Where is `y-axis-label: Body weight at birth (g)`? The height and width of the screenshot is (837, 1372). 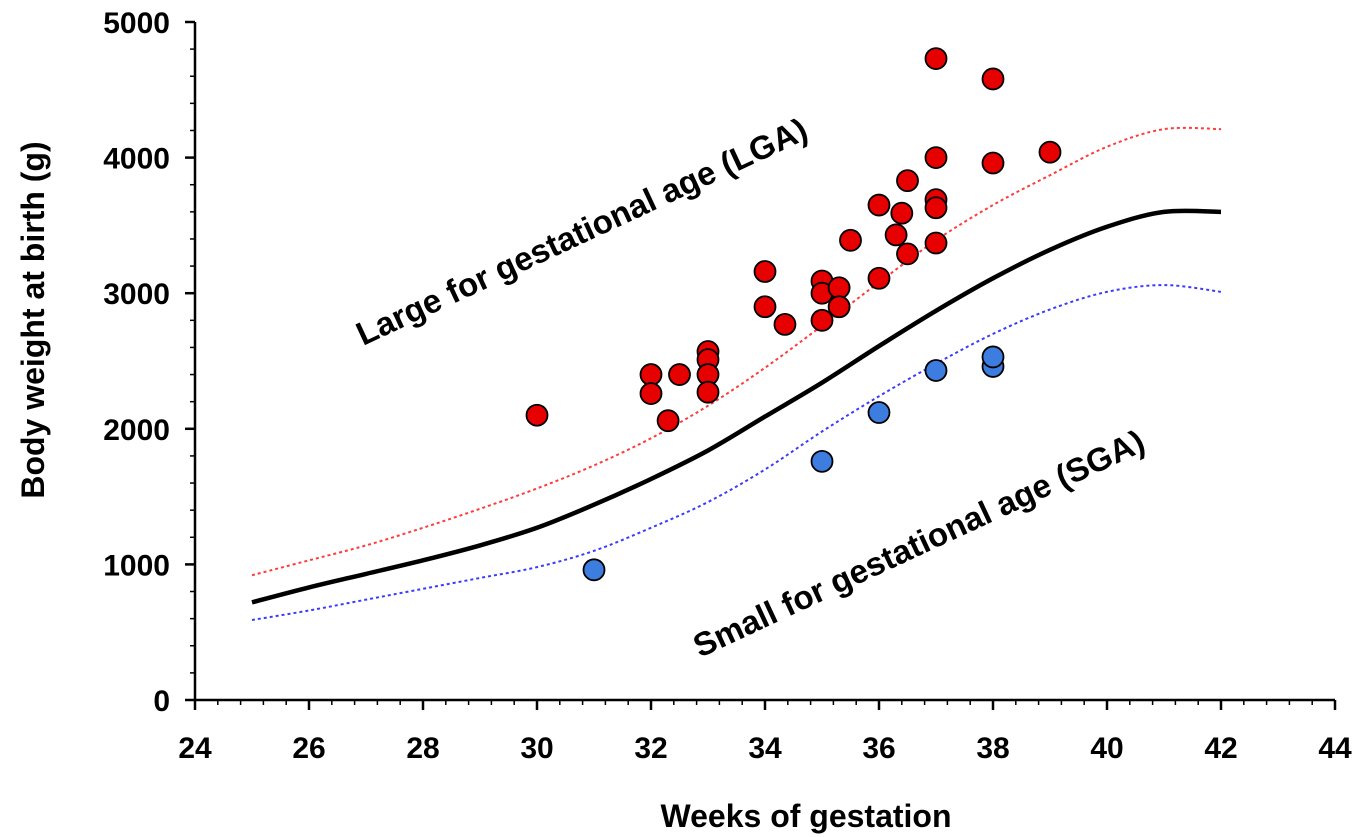
y-axis-label: Body weight at birth (g) is located at coordinates (33, 319).